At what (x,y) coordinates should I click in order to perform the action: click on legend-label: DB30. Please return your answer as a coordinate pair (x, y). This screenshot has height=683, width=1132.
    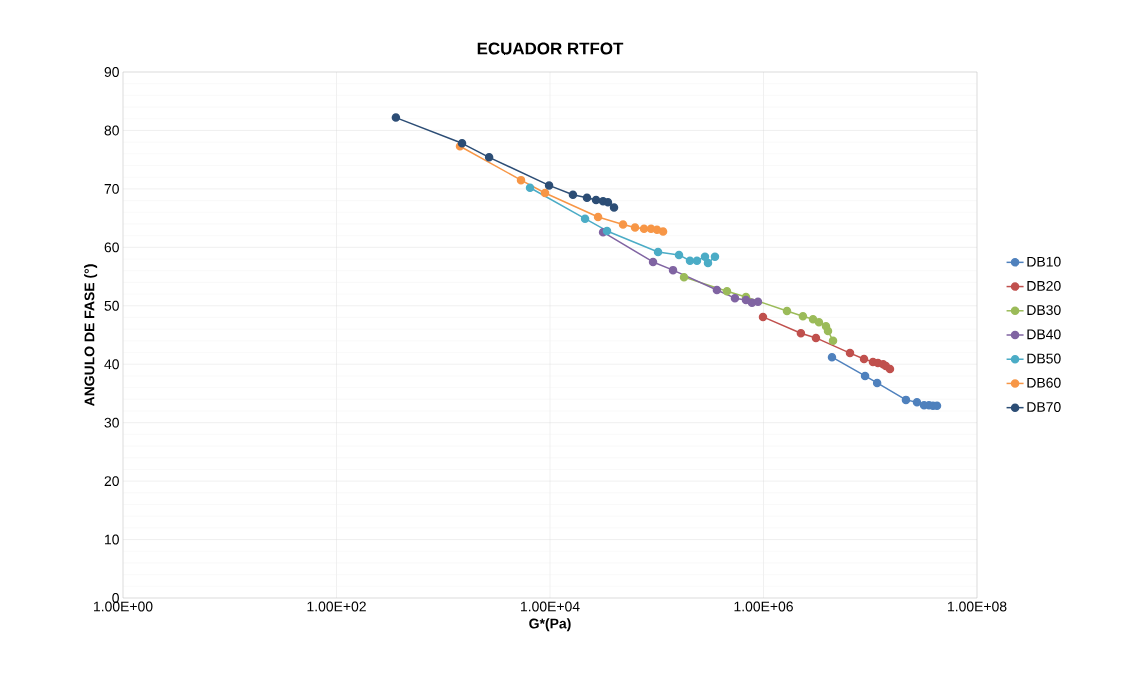
    Looking at the image, I should click on (1044, 310).